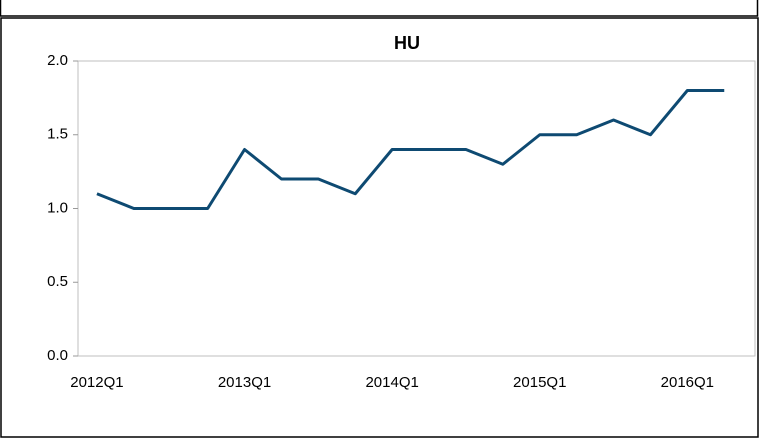 This screenshot has height=438, width=759. What do you see at coordinates (407, 43) in the screenshot?
I see `chart-title: HU` at bounding box center [407, 43].